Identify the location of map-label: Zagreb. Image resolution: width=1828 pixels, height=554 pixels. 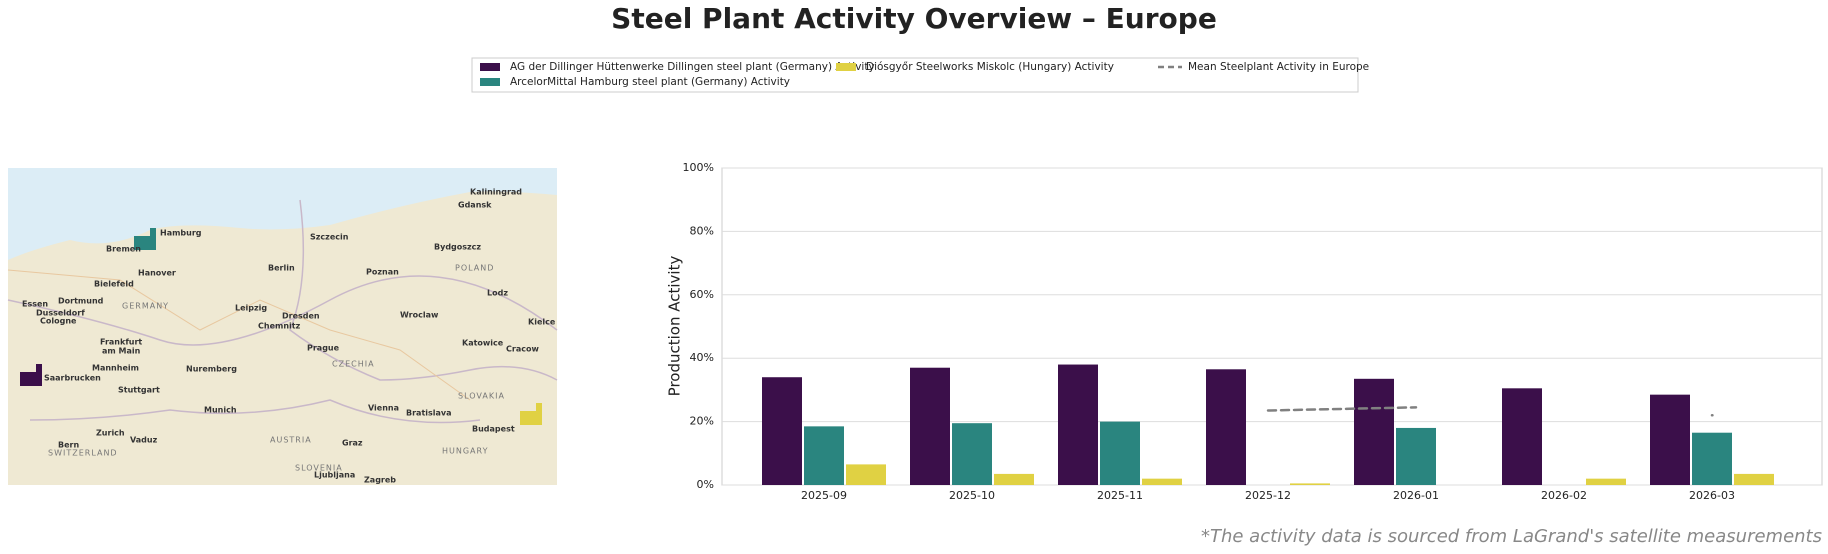
(380, 480).